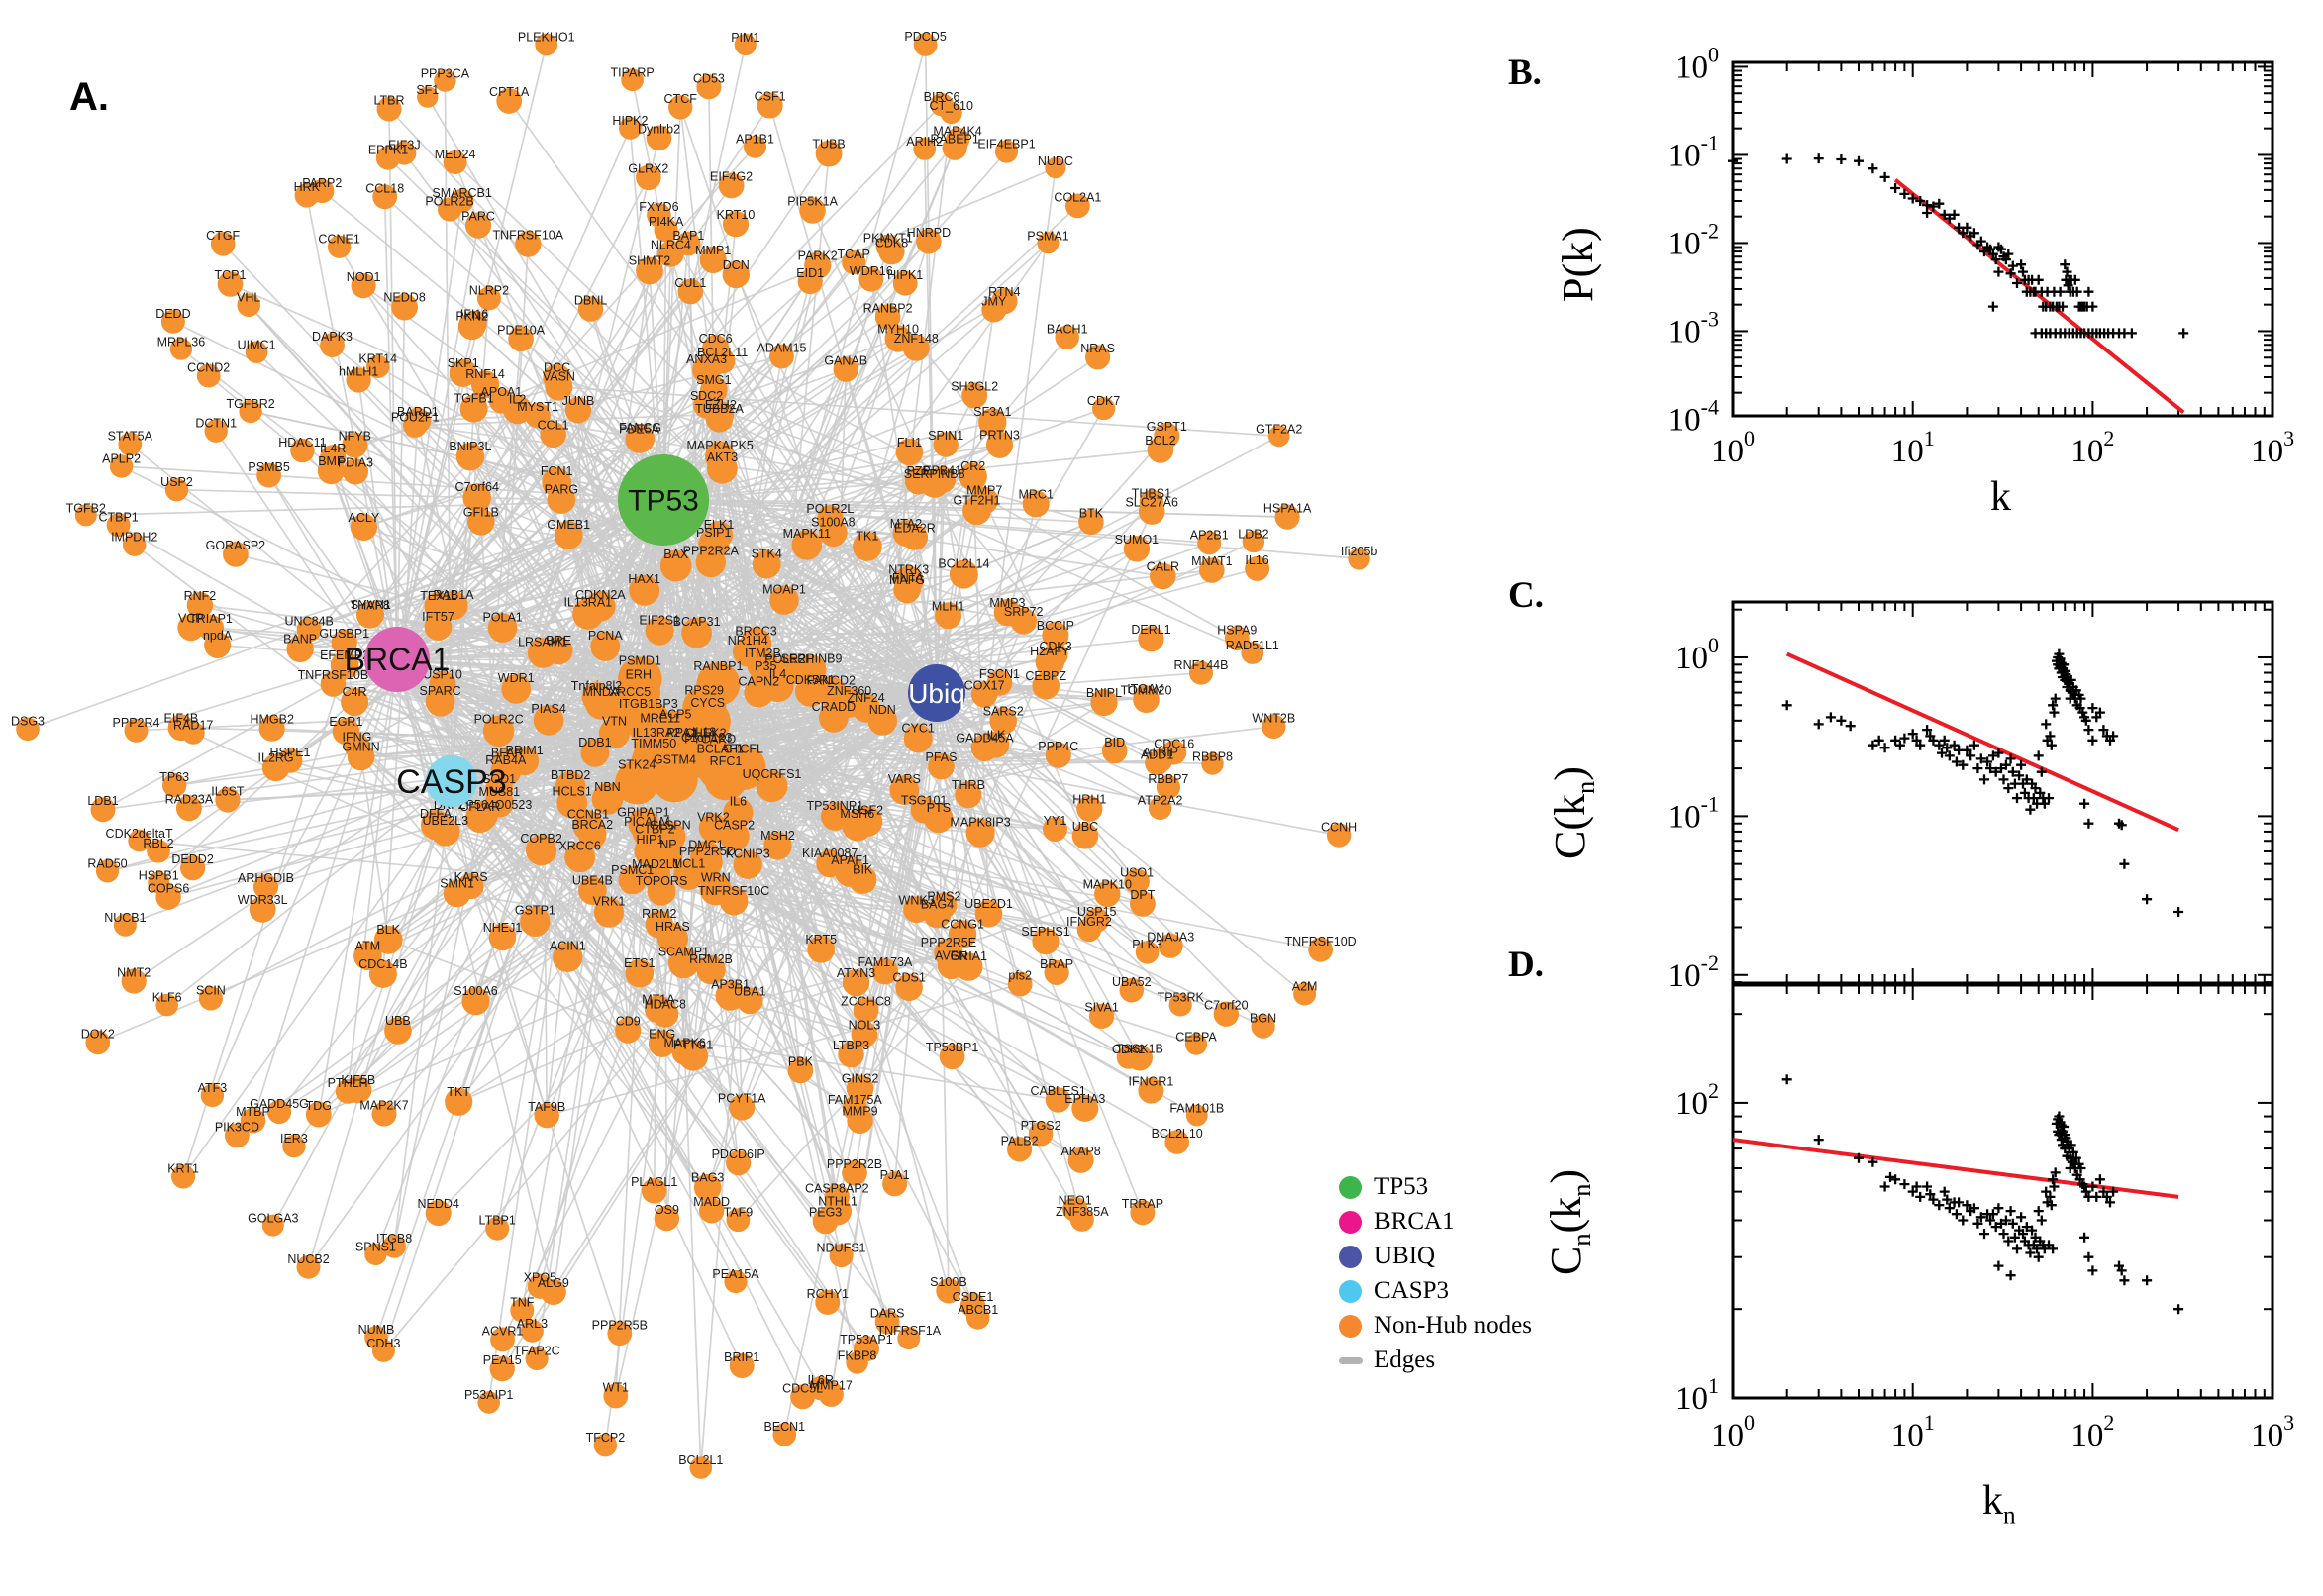 The height and width of the screenshot is (1596, 2323). Describe the element at coordinates (86, 508) in the screenshot. I see `network-node-label: TGFB2` at that location.